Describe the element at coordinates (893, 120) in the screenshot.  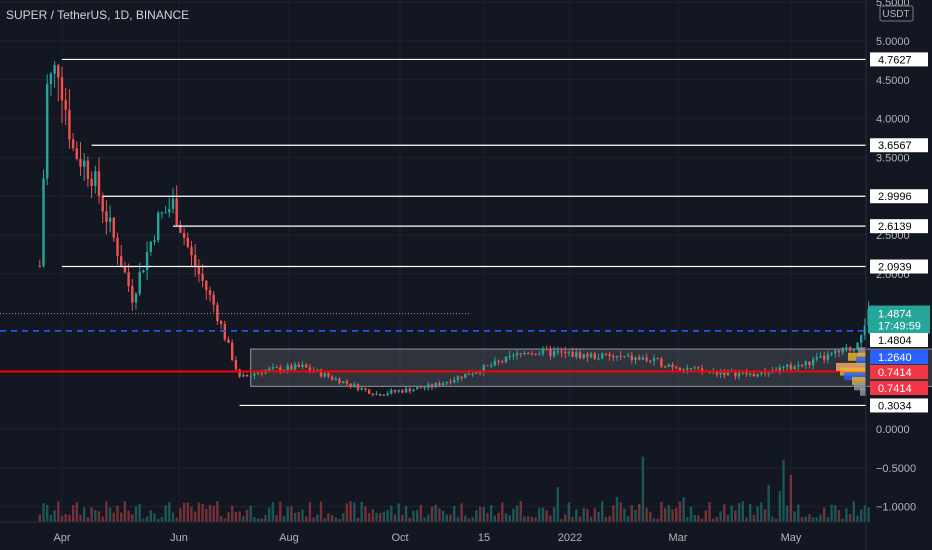
I see `price-tick-label: 4.0000` at that location.